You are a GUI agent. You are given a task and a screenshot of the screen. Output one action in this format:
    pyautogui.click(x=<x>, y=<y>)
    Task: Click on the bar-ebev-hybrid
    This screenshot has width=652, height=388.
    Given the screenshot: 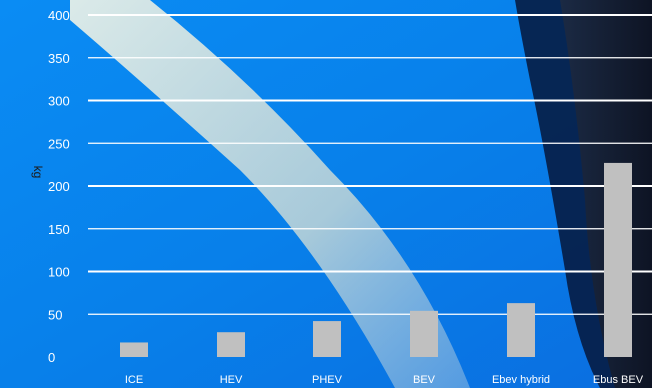 What is the action you would take?
    pyautogui.click(x=521, y=330)
    